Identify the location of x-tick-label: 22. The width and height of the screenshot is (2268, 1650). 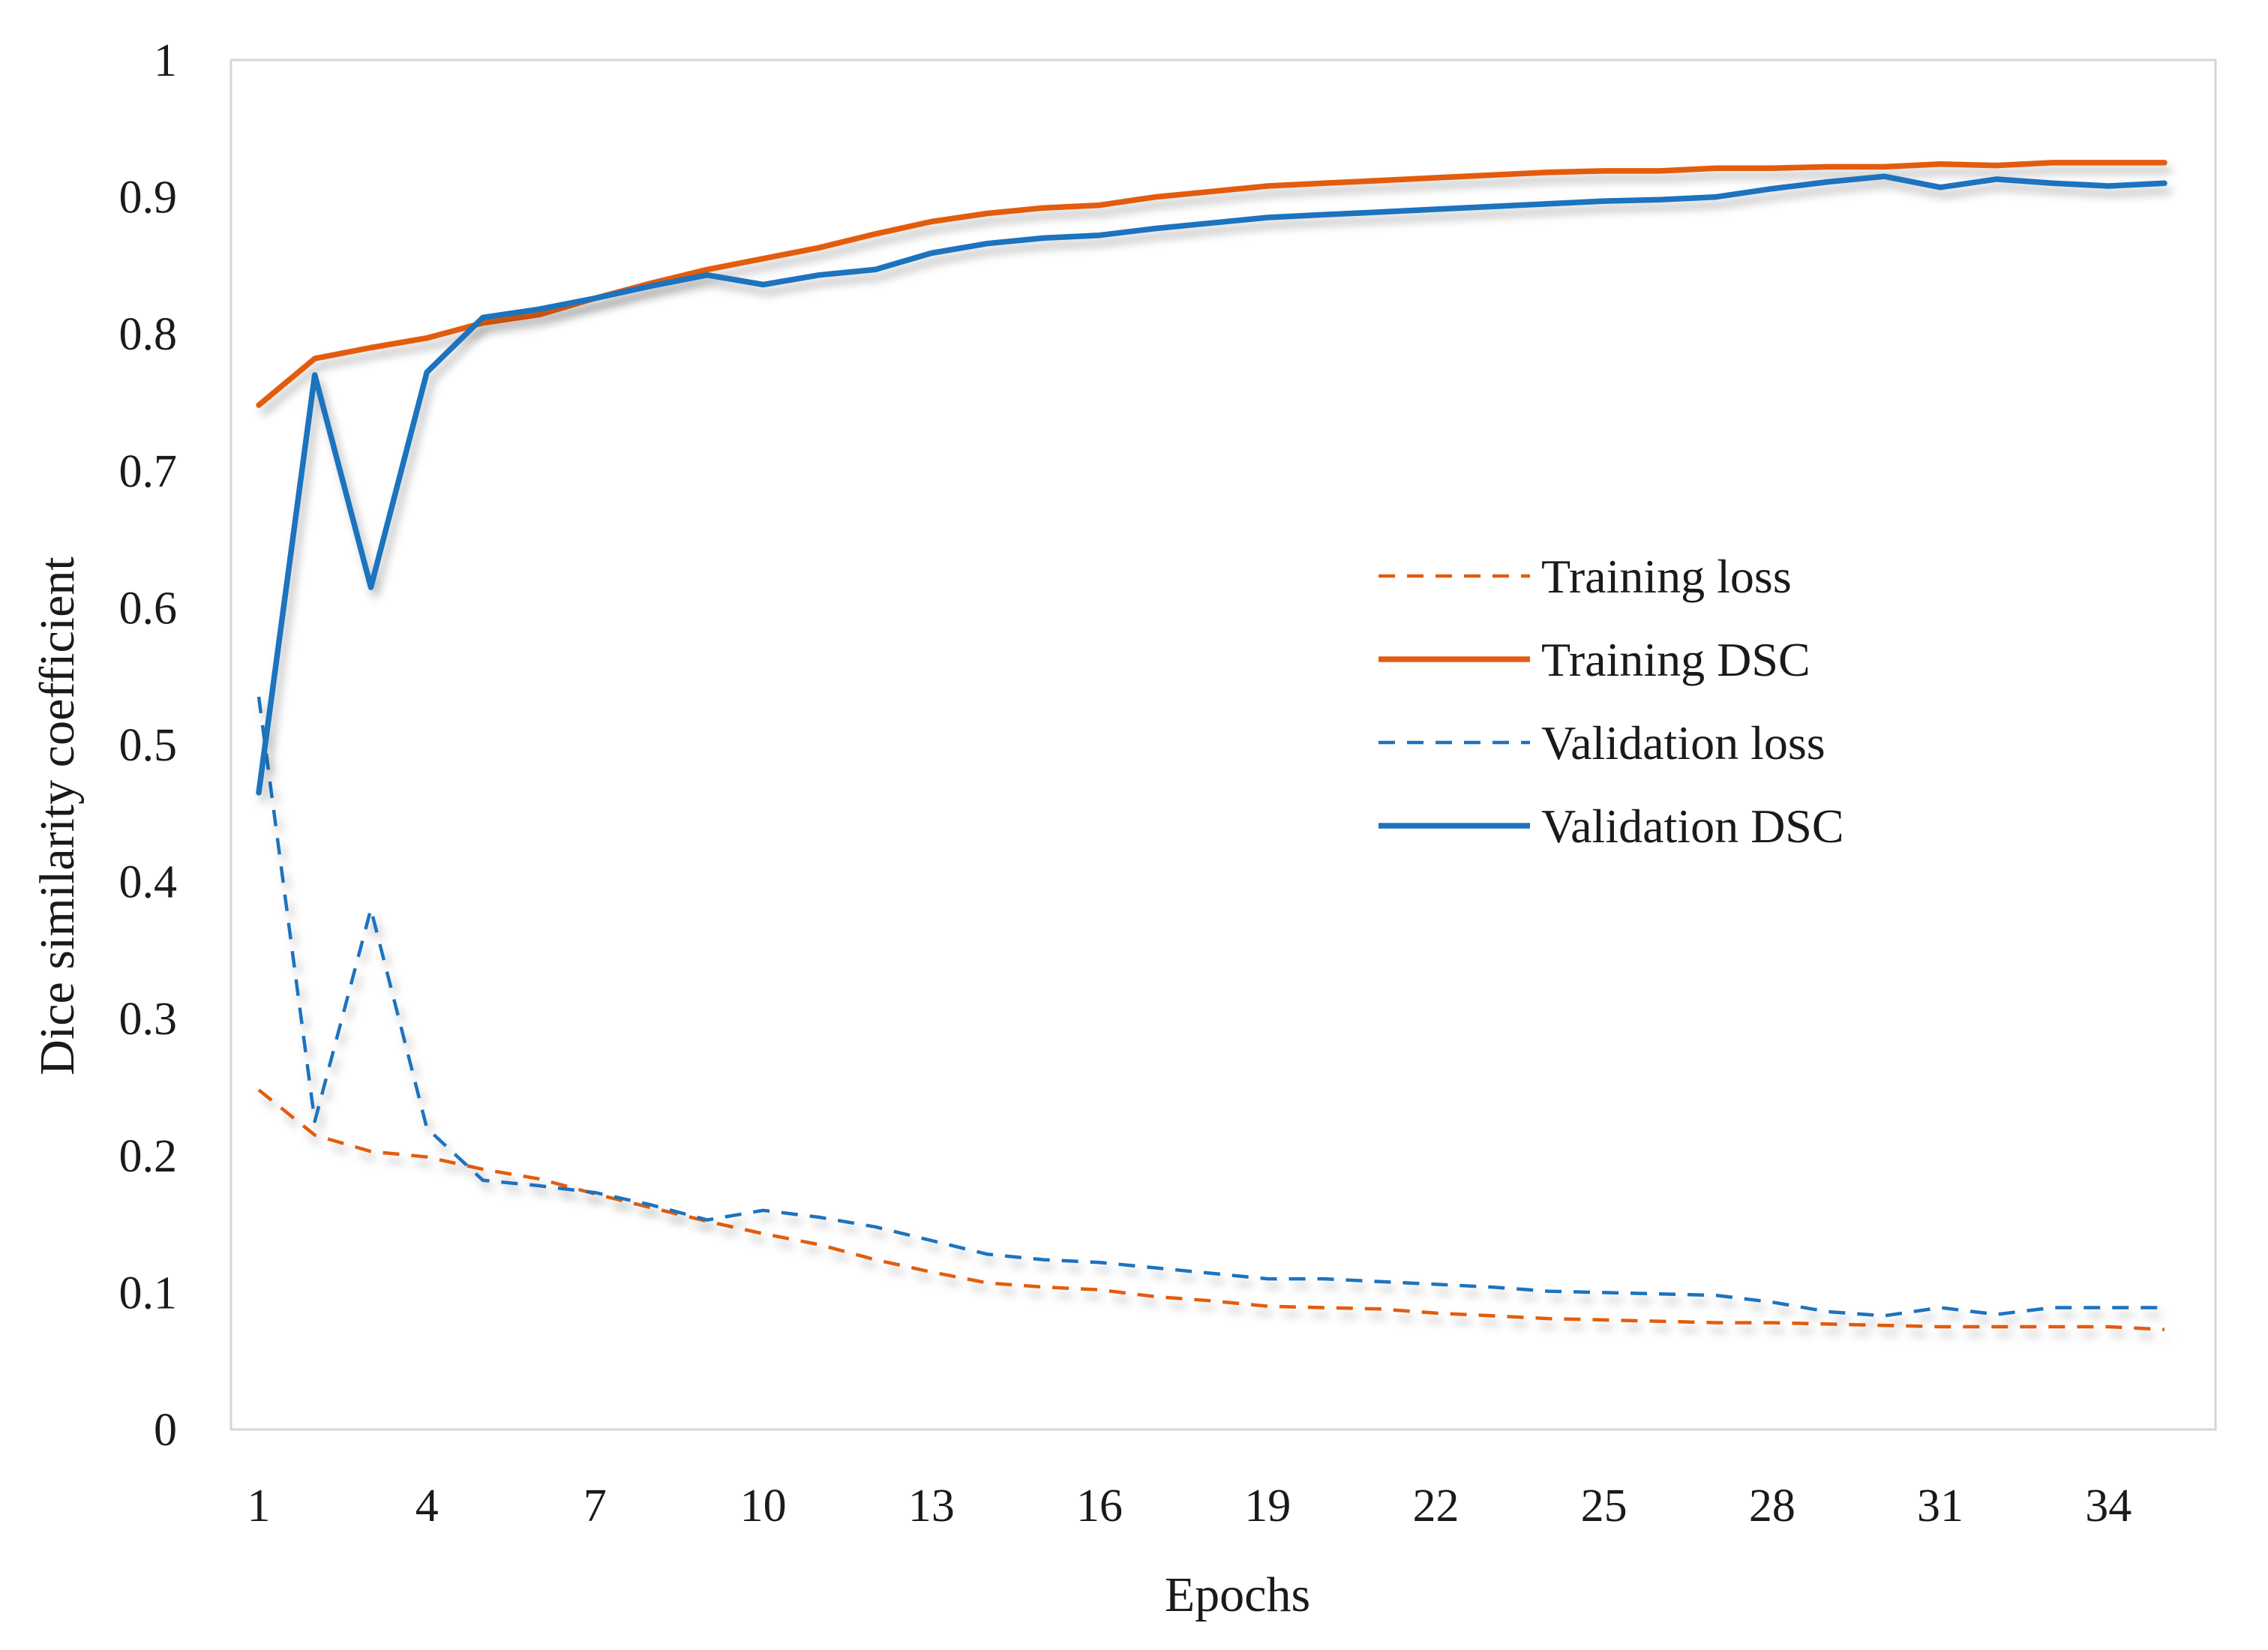
(1435, 1506).